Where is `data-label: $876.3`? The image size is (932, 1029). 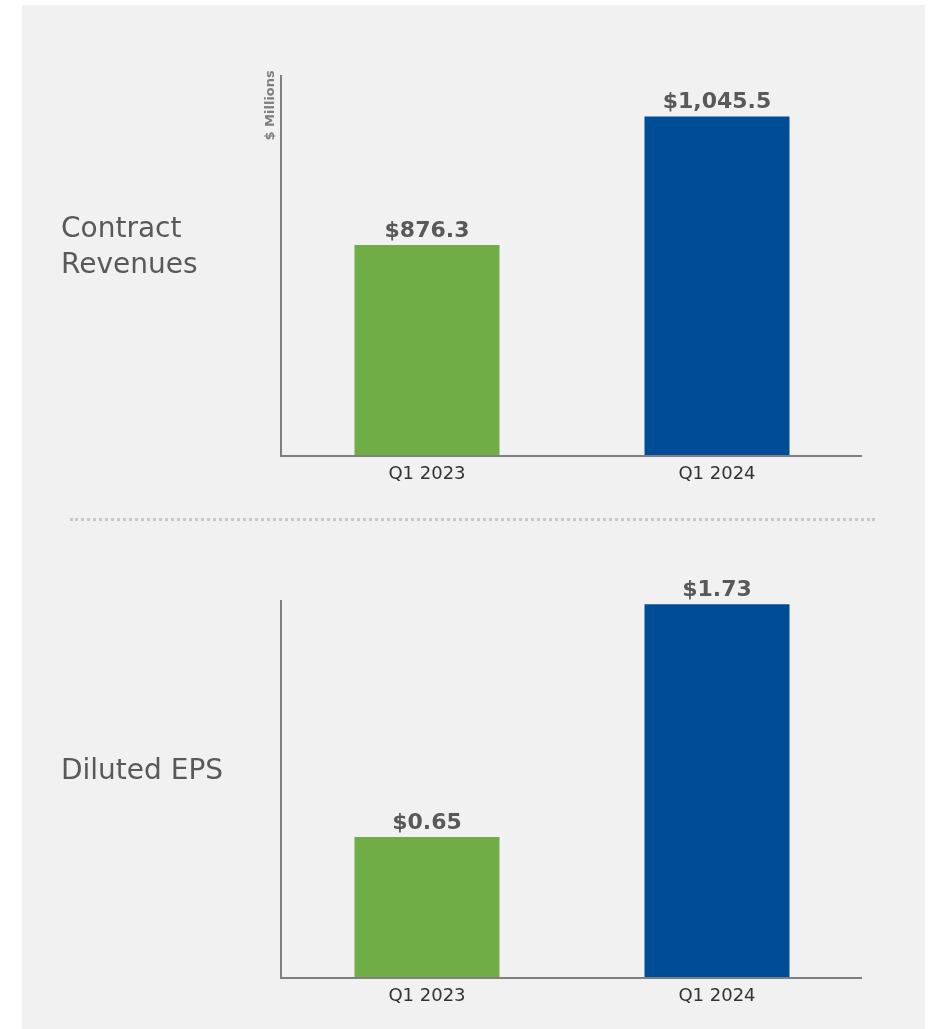
data-label: $876.3 is located at coordinates (427, 230).